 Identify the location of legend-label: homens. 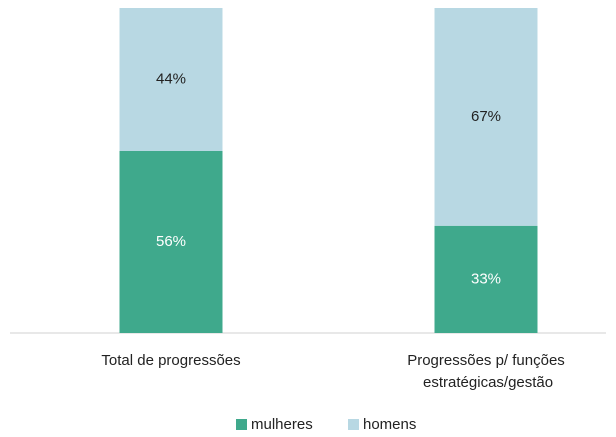
(389, 424).